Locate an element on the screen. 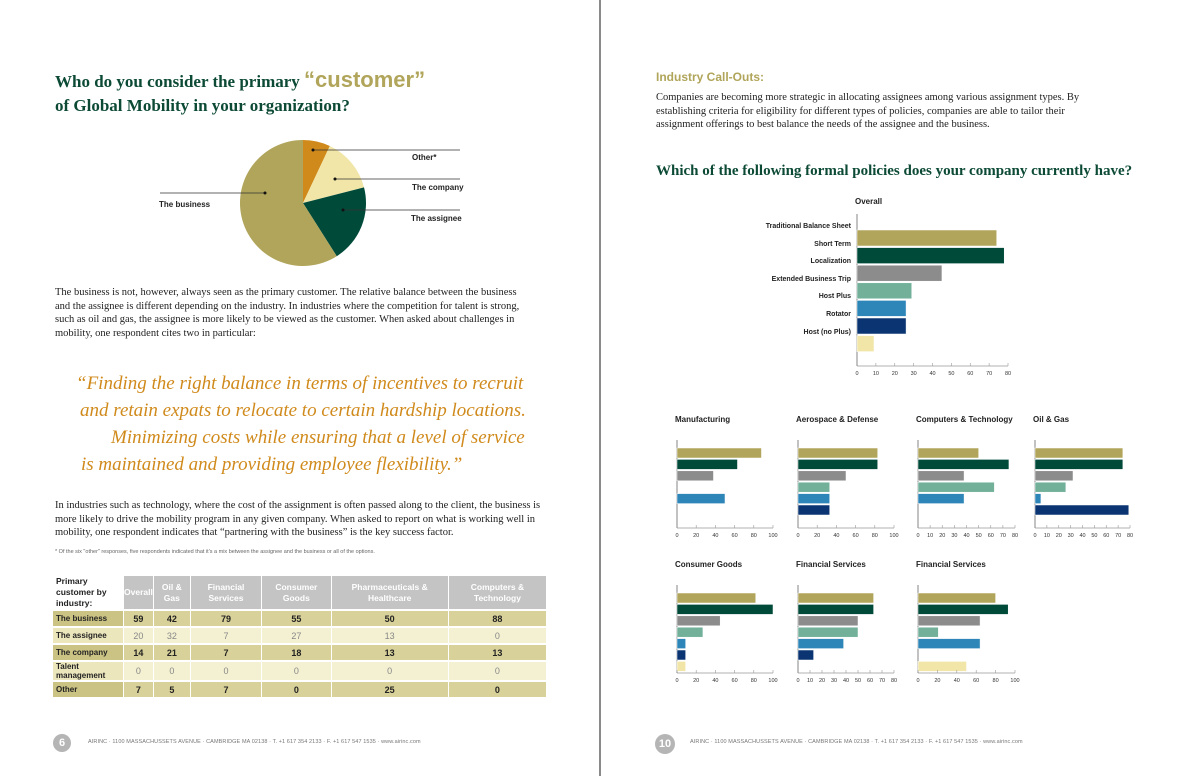 Image resolution: width=1200 pixels, height=776 pixels. pie-slice-assignee is located at coordinates (334, 222).